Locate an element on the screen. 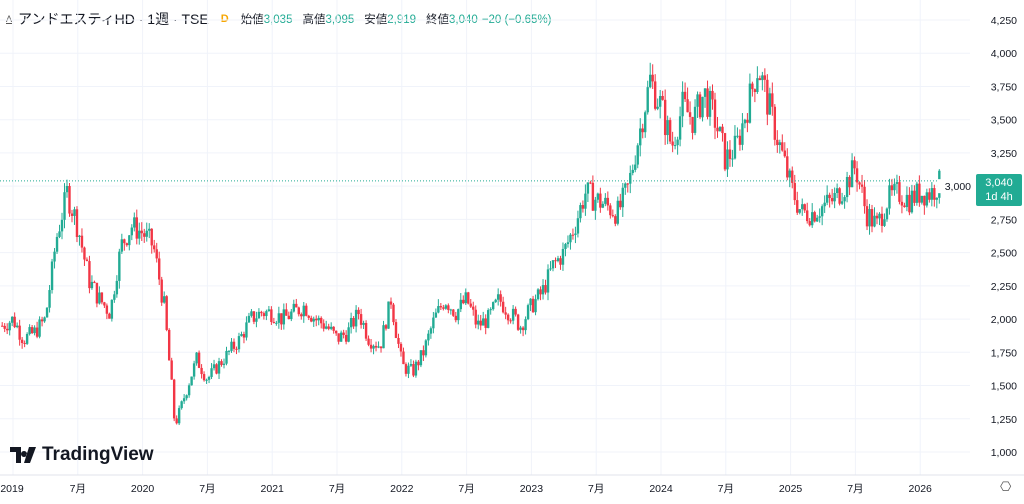 The image size is (1024, 504). x-tick-label: 2020 is located at coordinates (143, 489).